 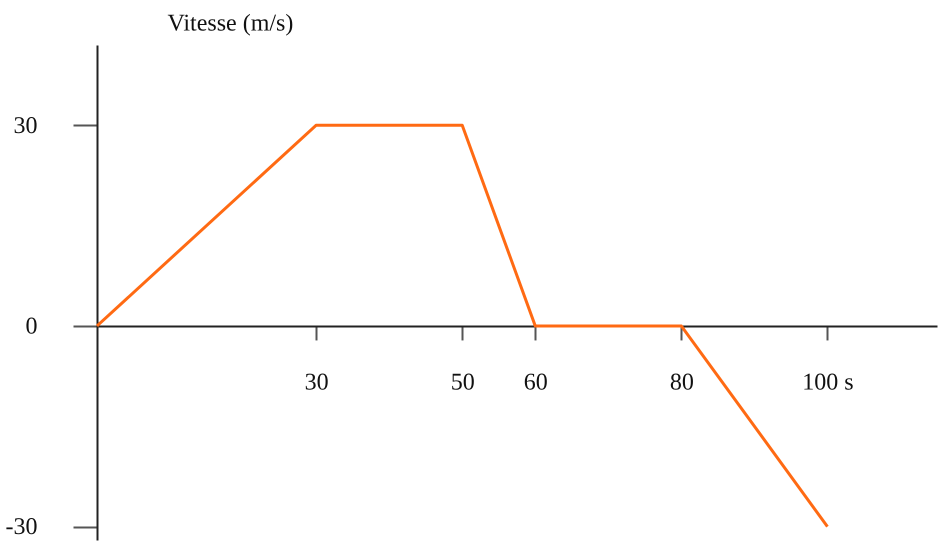 I want to click on x-tick-label: 80, so click(x=682, y=382).